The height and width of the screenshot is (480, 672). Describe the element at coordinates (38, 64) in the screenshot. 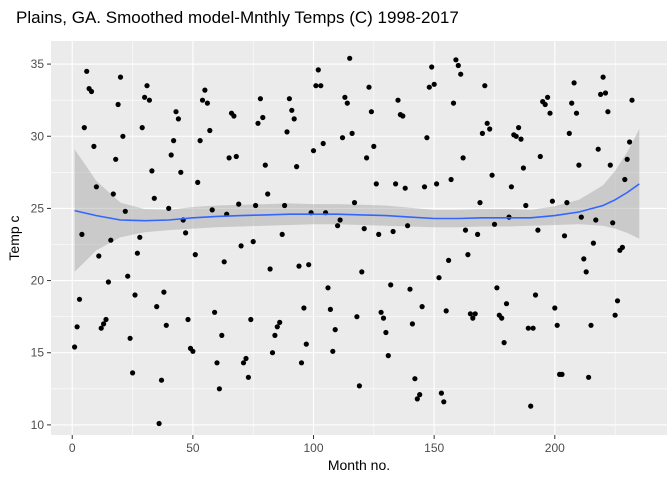

I see `y-tick-label: 35` at that location.